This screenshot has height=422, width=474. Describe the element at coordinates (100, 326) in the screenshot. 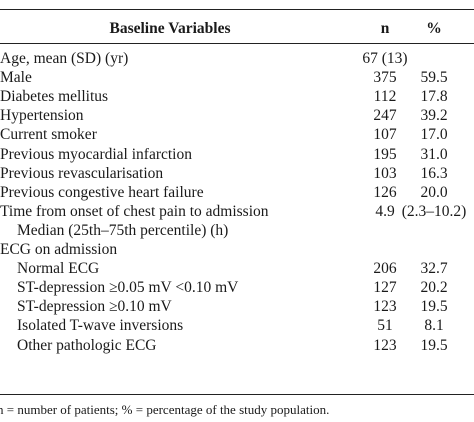

I see `row-label: Isolated T-wave inversions` at that location.